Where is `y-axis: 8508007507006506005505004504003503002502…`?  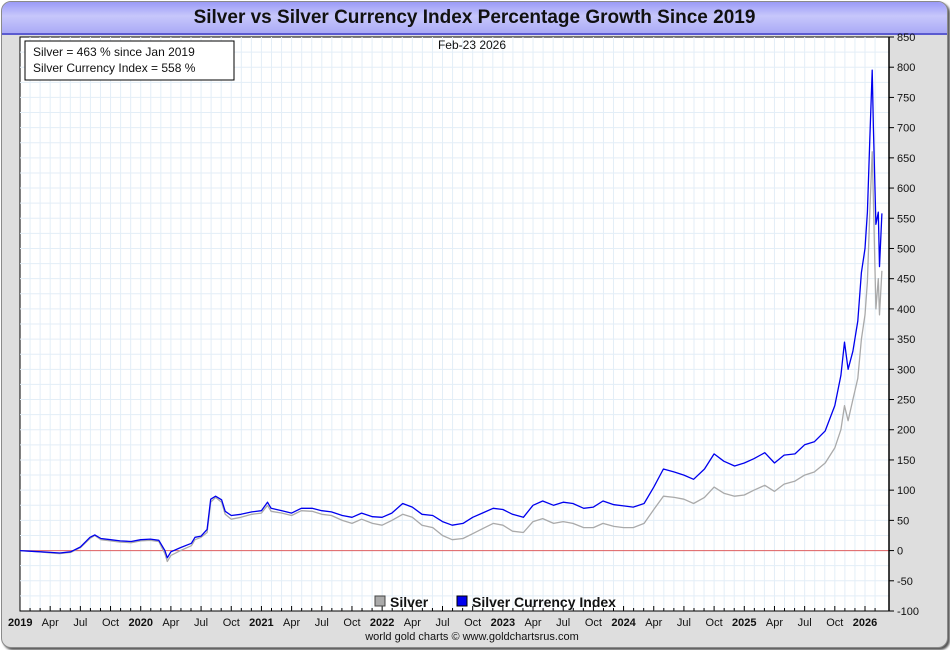
y-axis: 8508007507006506005505004504003503002502… is located at coordinates (903, 325).